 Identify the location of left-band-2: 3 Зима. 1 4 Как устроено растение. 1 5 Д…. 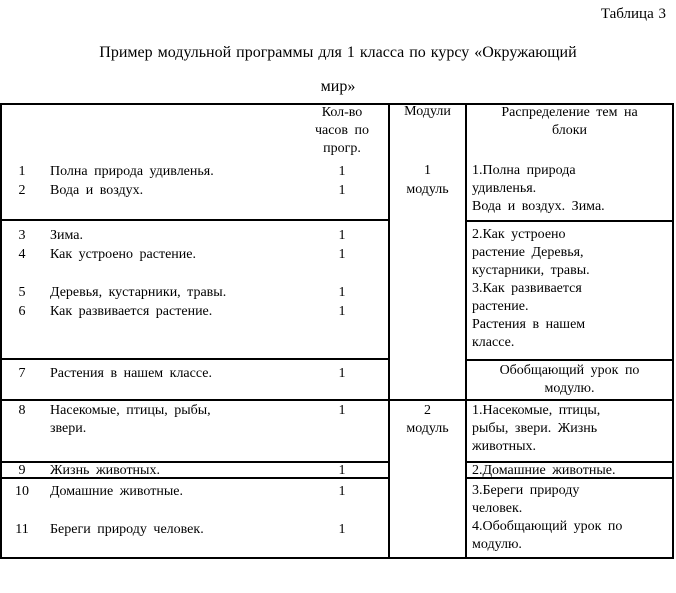
(194, 273).